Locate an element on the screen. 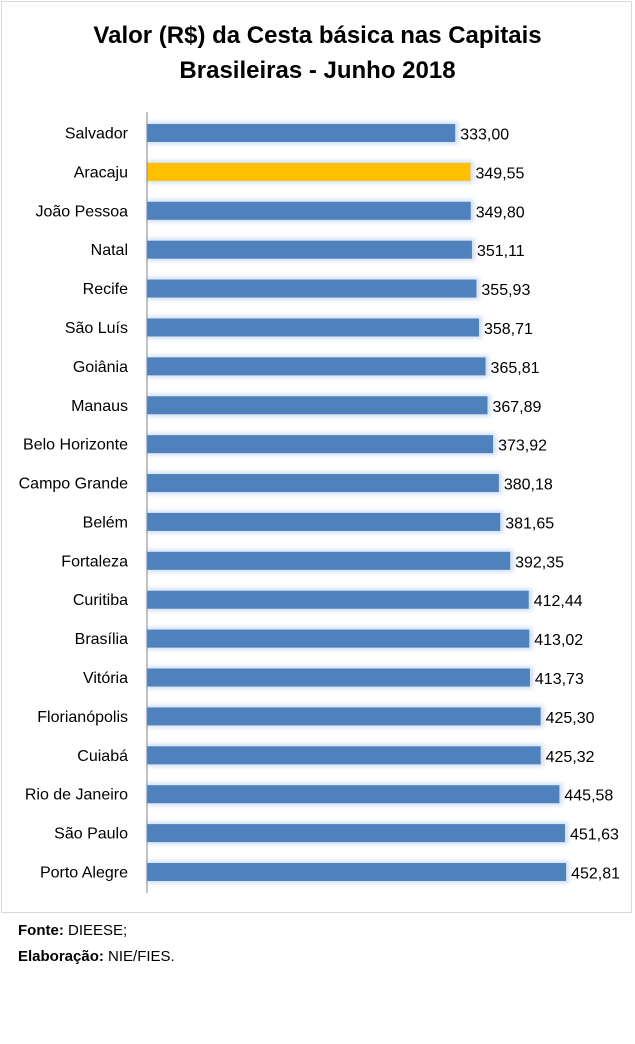 Image resolution: width=635 pixels, height=1044 pixels. value-label: 355,93 is located at coordinates (505, 290).